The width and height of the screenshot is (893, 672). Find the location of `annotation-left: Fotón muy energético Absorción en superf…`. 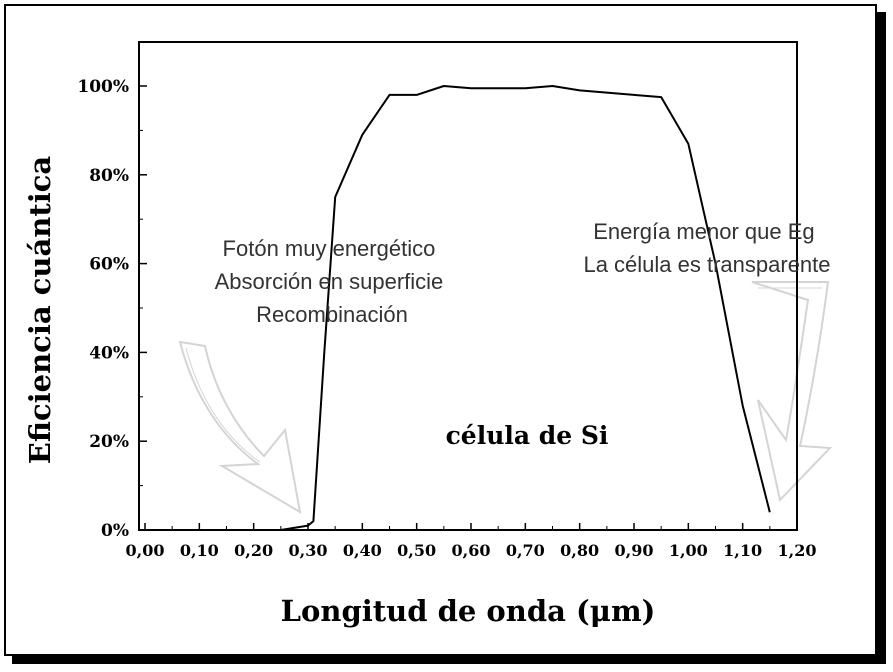

annotation-left: Fotón muy energético Absorción en superf… is located at coordinates (332, 281).